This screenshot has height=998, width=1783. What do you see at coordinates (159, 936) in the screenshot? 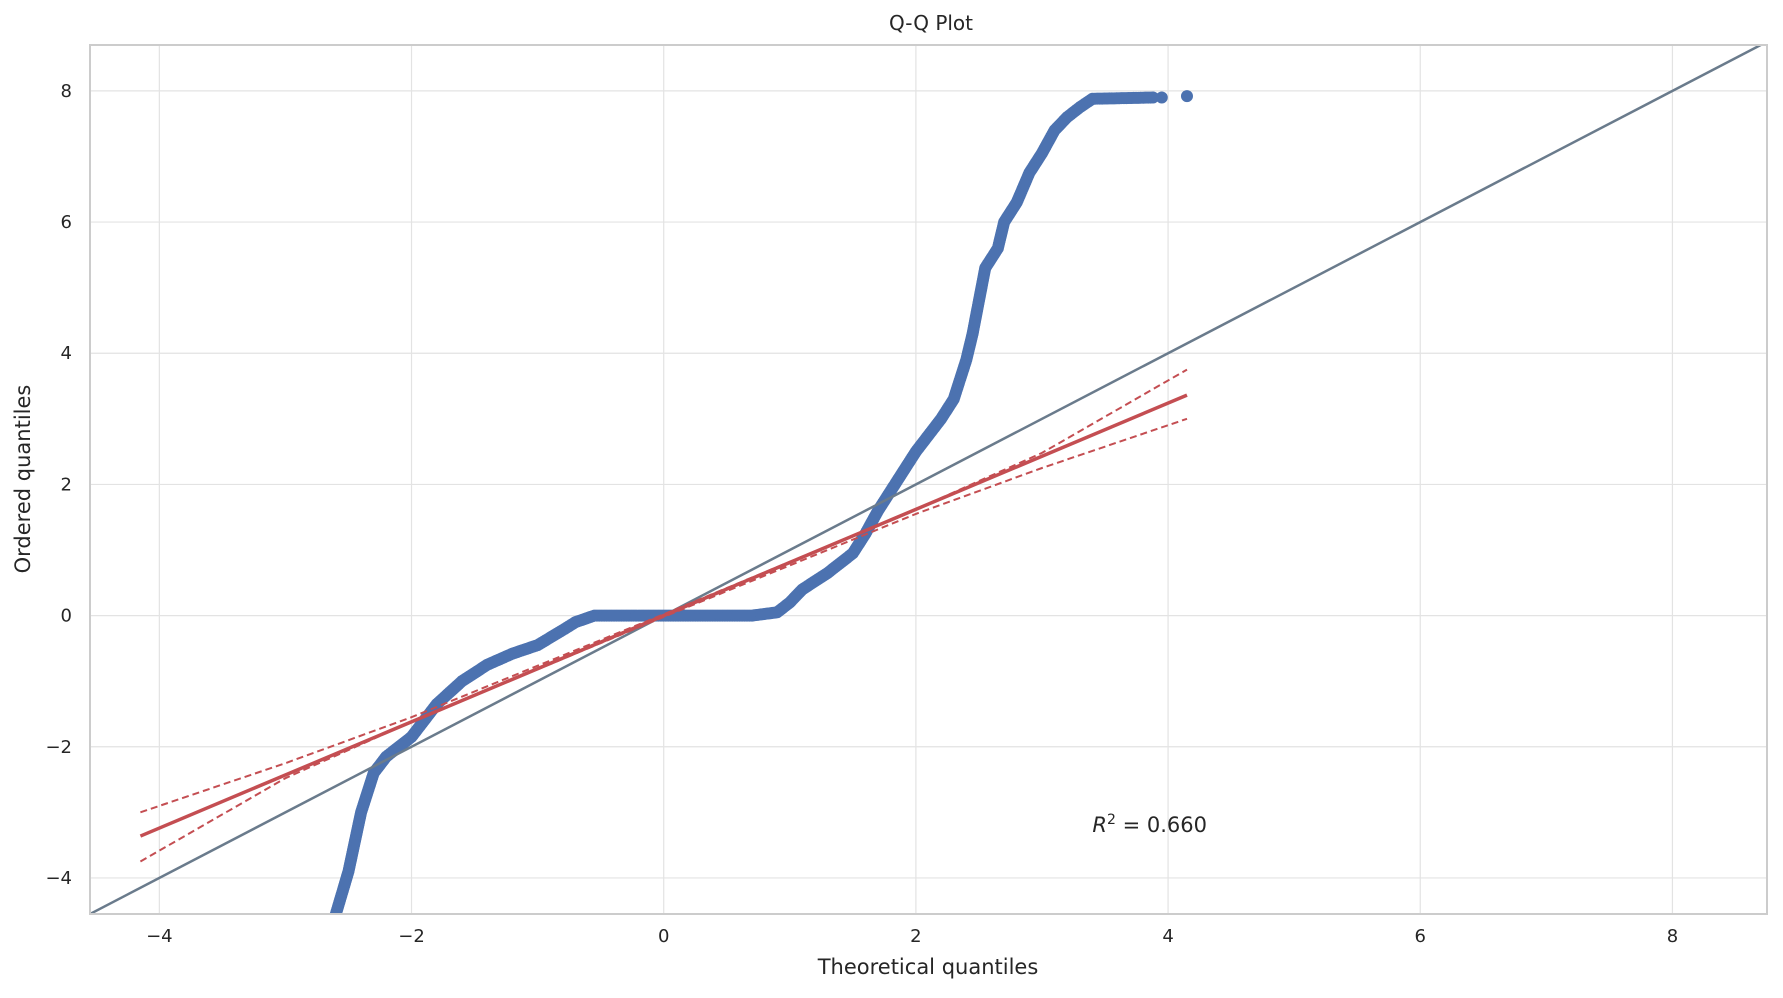
I see `x-tick-label: −4` at bounding box center [159, 936].